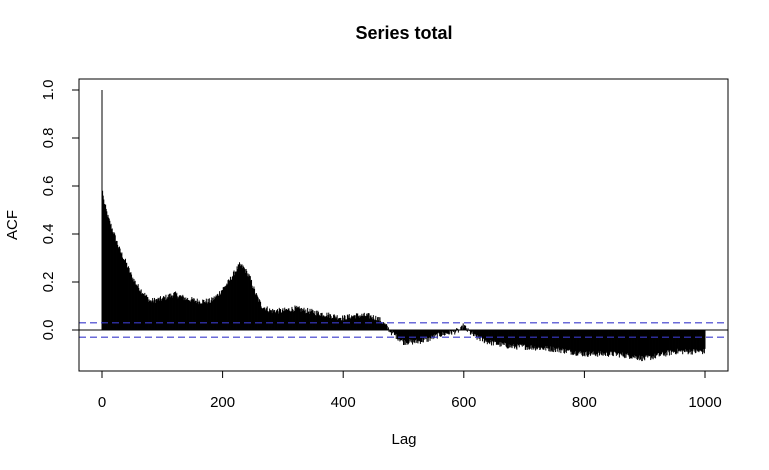  I want to click on y-tick-label: 0.0, so click(48, 330).